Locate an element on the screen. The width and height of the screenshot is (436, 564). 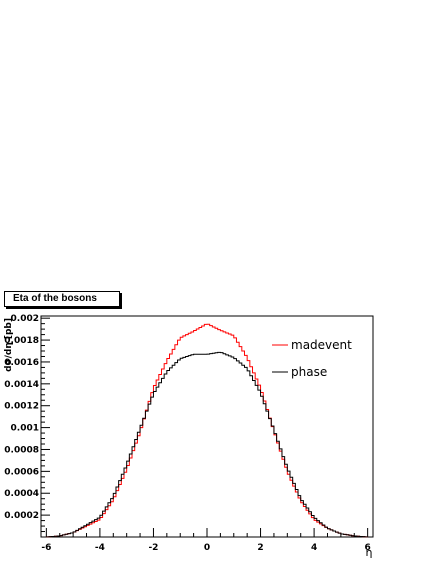
legend-label-phase: phase is located at coordinates (309, 372).